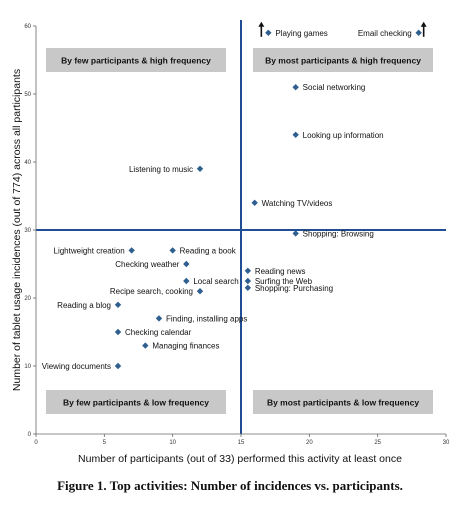 Image resolution: width=460 pixels, height=506 pixels. I want to click on point-label-shopping-browsing: Shopping: Browsing, so click(338, 233).